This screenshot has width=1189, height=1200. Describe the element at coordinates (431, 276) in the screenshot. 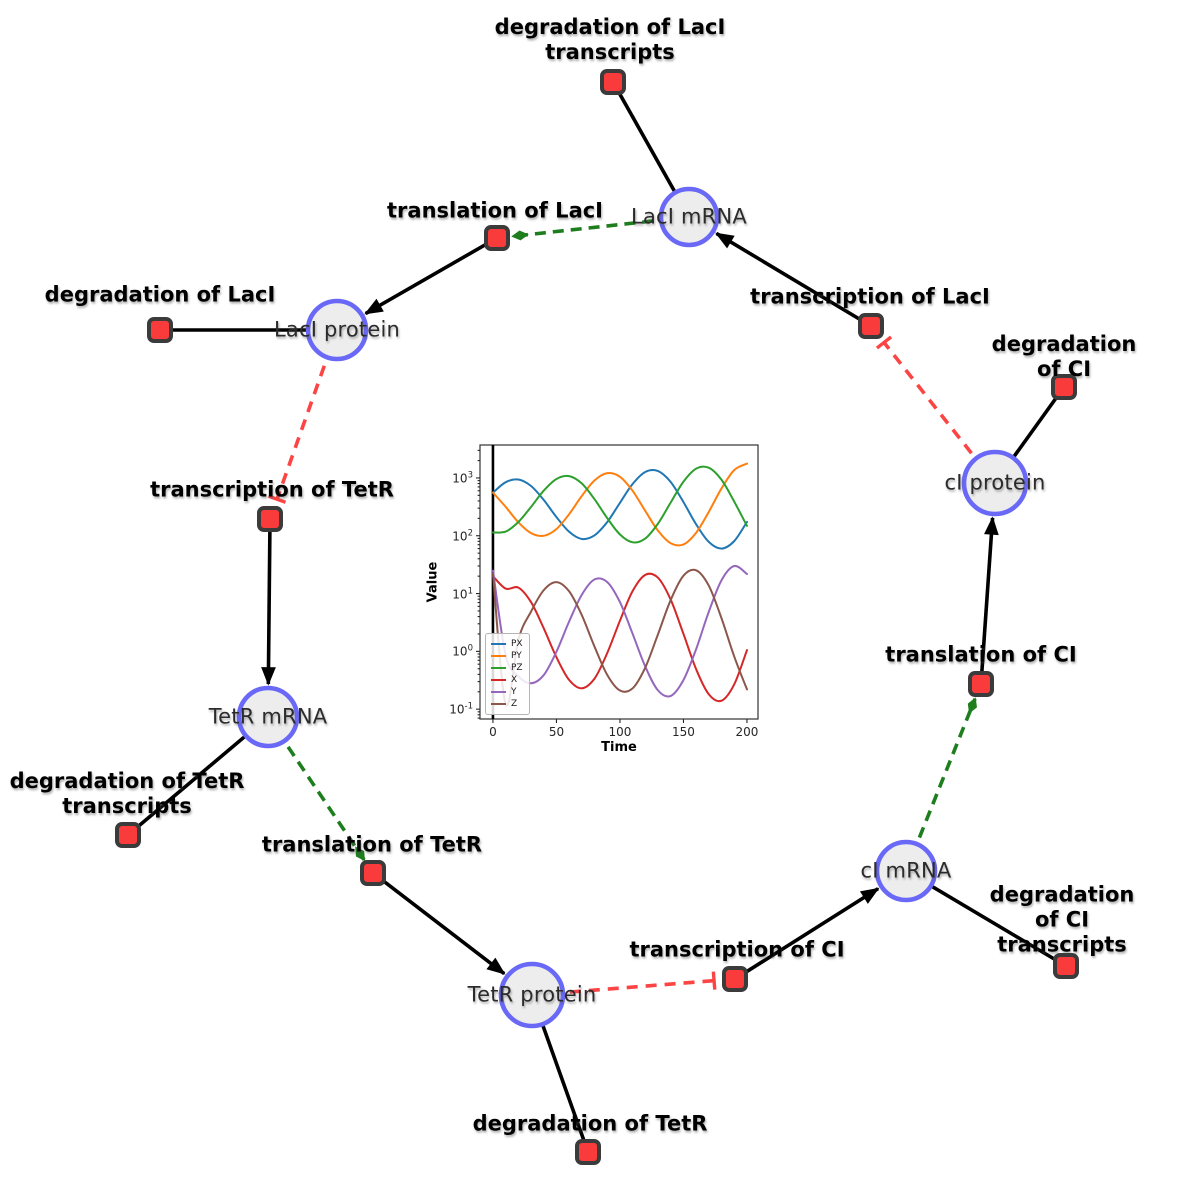

I see `edge-production-translation-of-laci-to-laci-protein` at that location.